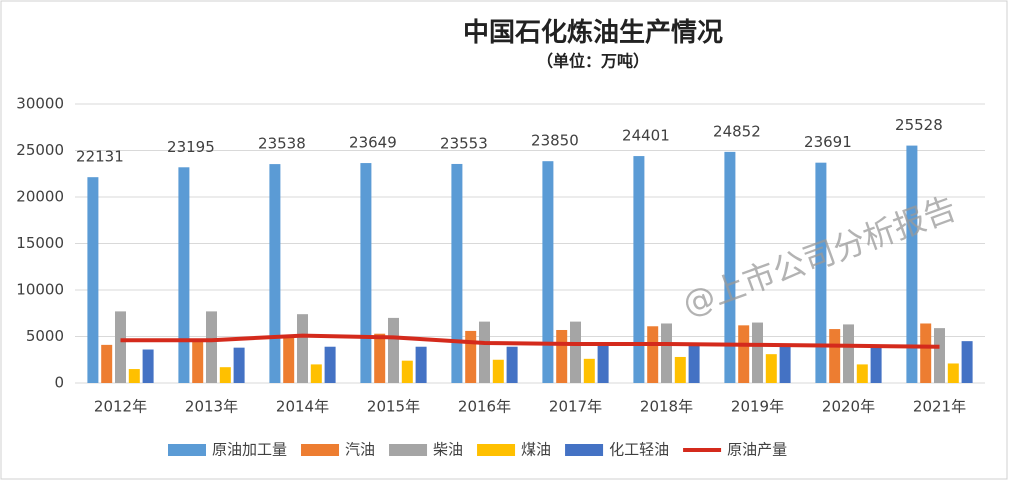 The width and height of the screenshot is (1011, 482). What do you see at coordinates (282, 144) in the screenshot?
I see `value-label: 23538` at bounding box center [282, 144].